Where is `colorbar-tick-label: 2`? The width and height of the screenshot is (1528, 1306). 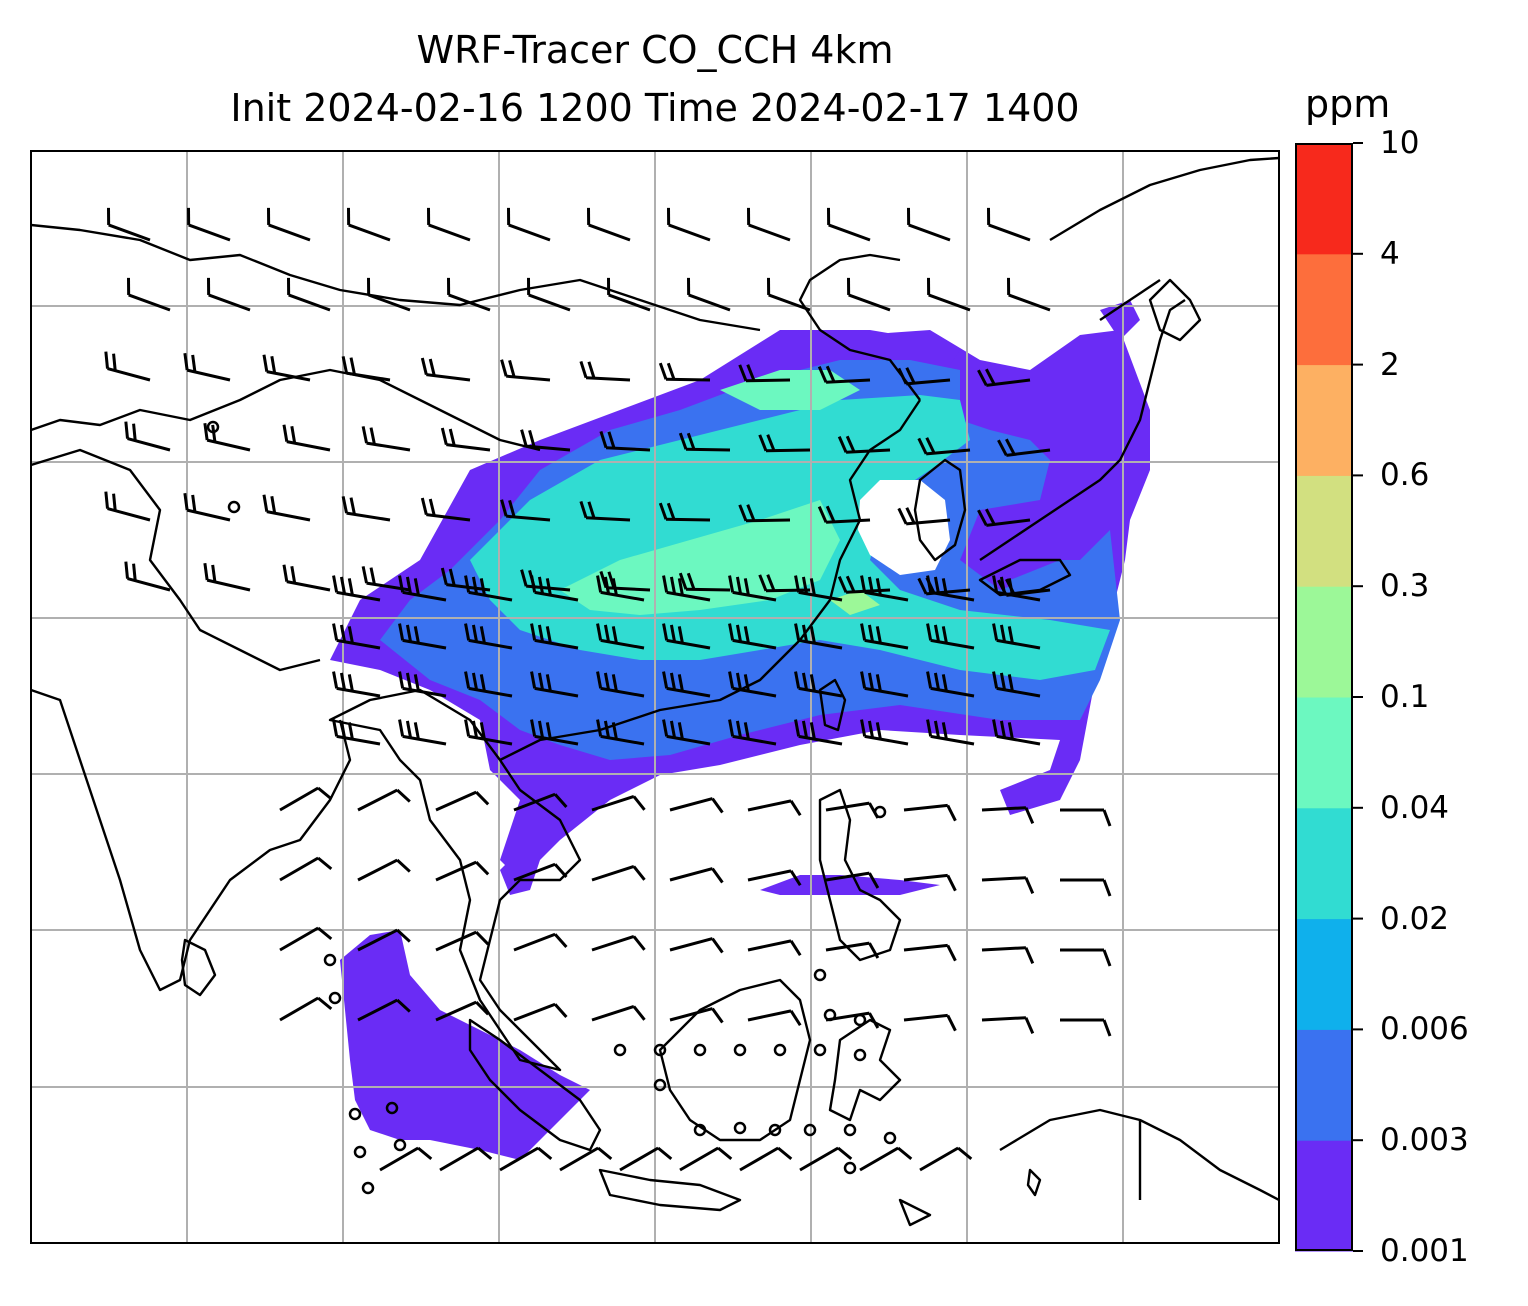 colorbar-tick-label: 2 is located at coordinates (1390, 364).